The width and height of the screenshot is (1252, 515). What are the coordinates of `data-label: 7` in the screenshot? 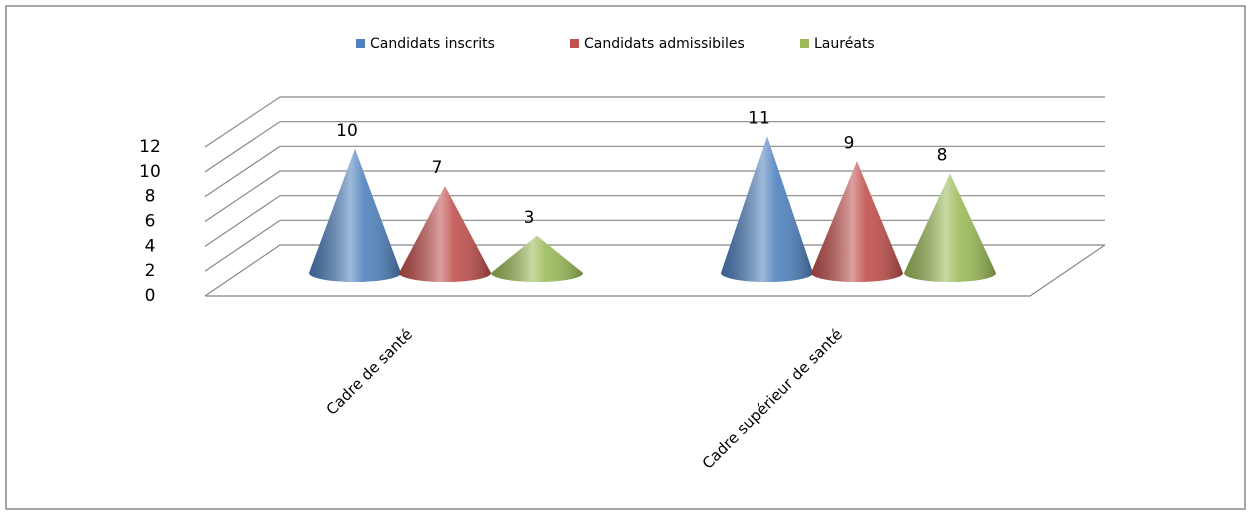 It's located at (437, 168).